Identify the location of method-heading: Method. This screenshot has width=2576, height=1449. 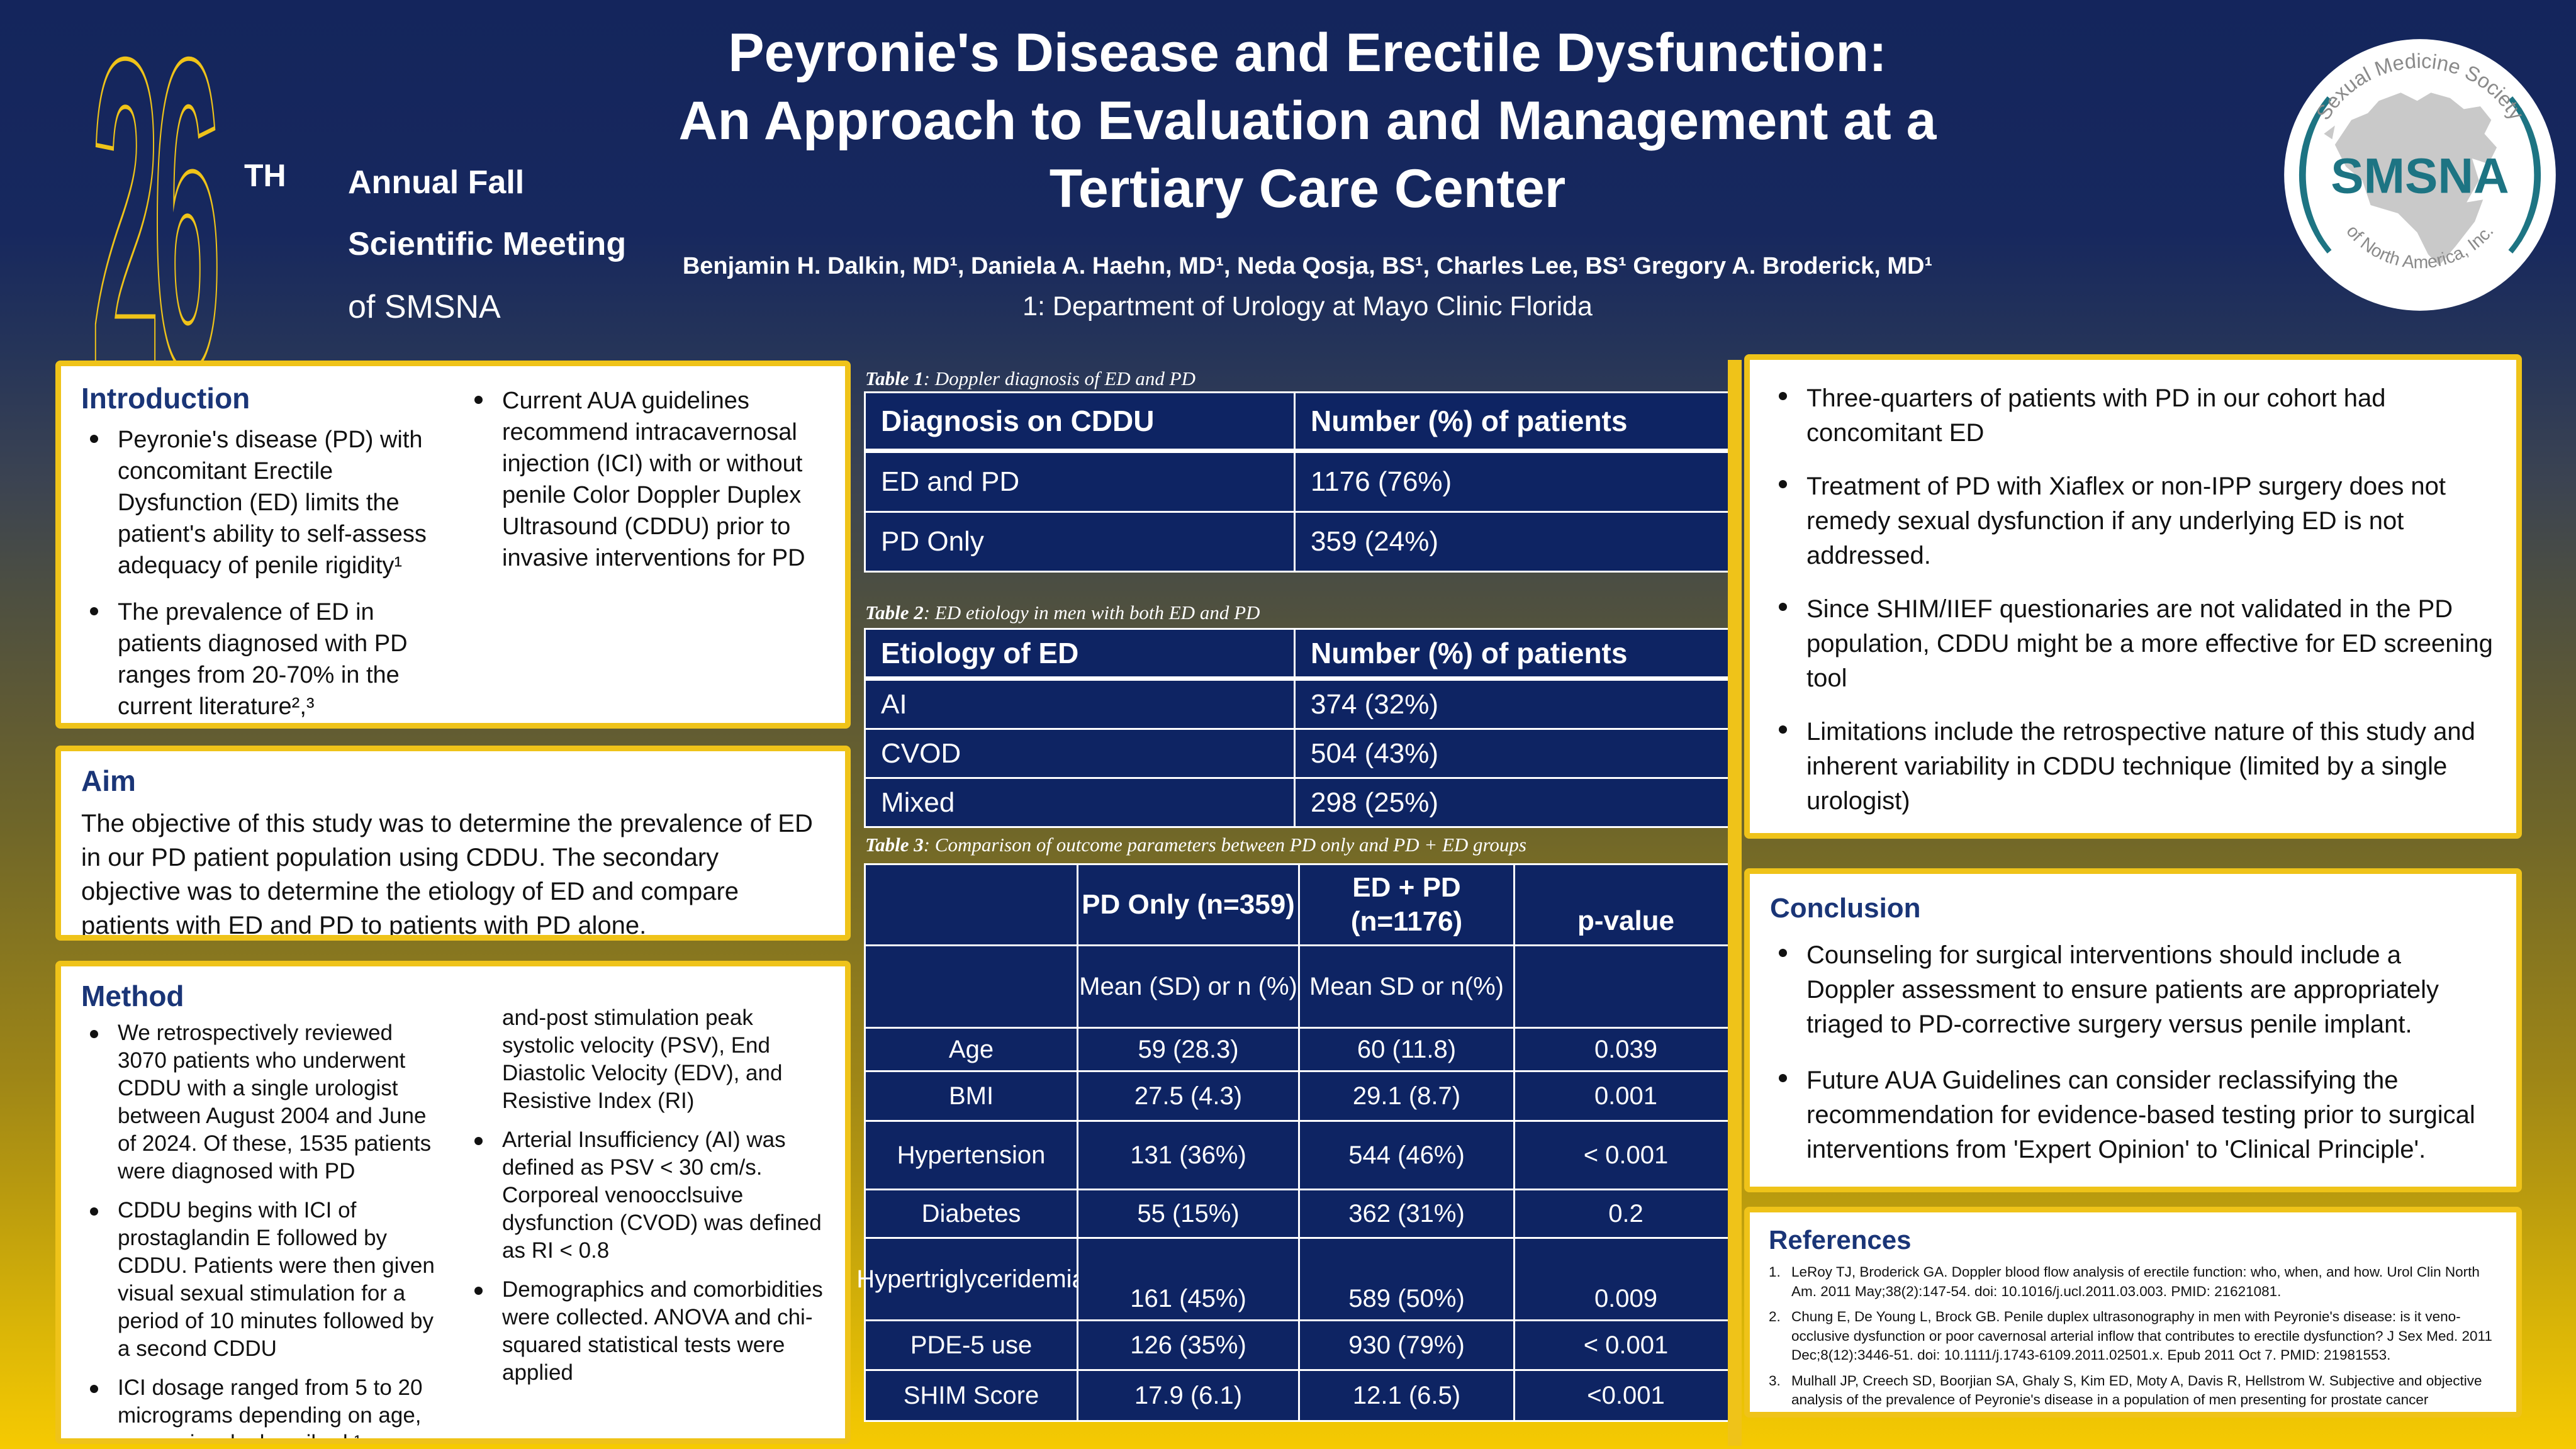
(132, 996).